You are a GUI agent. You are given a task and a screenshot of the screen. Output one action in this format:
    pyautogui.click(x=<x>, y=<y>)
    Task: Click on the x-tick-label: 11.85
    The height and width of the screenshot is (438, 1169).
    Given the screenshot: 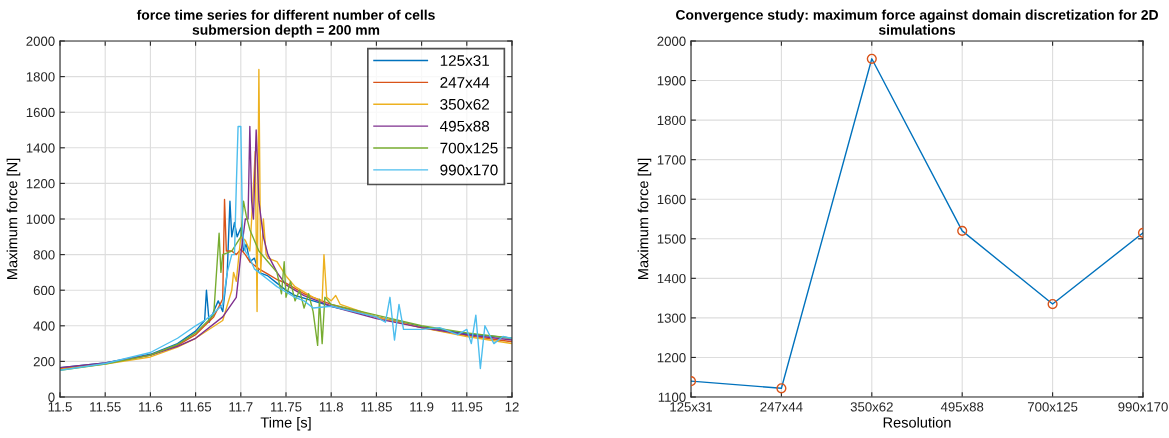 What is the action you would take?
    pyautogui.click(x=376, y=407)
    